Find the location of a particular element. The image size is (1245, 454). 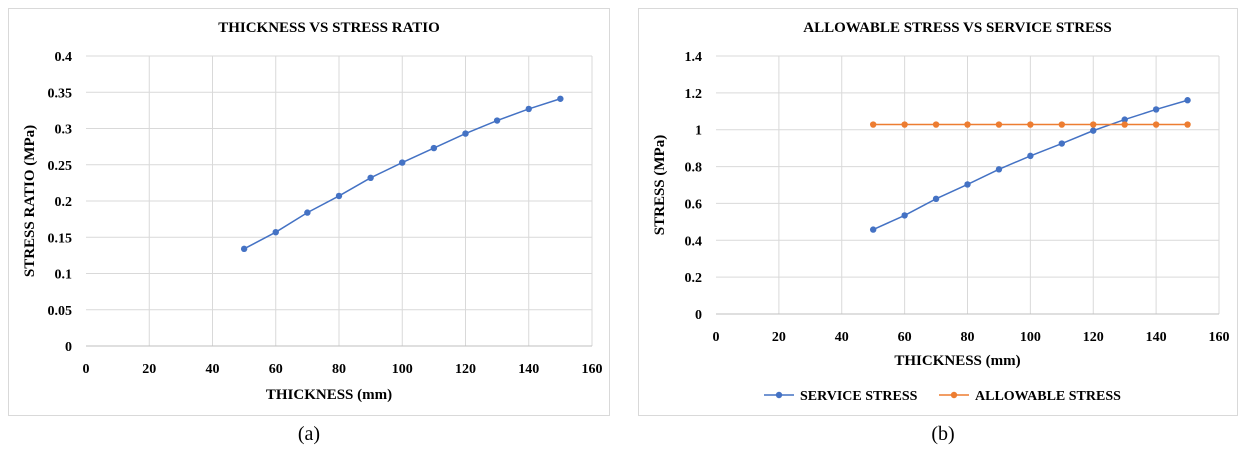

chart-b-y-tick-label: 0.2 is located at coordinates (694, 278).